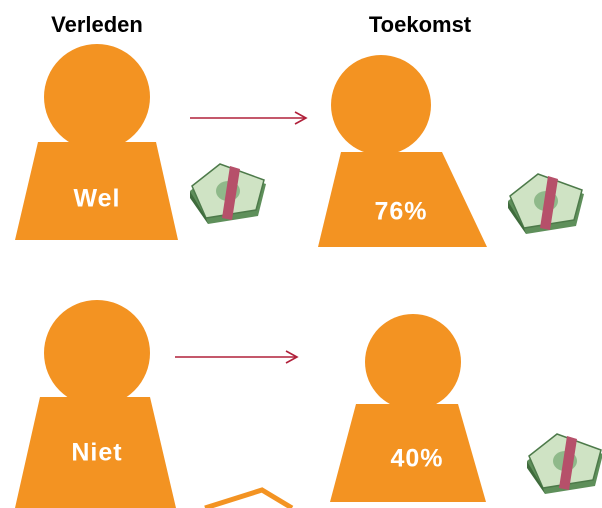  Describe the element at coordinates (97, 24) in the screenshot. I see `header-past: Verleden` at that location.